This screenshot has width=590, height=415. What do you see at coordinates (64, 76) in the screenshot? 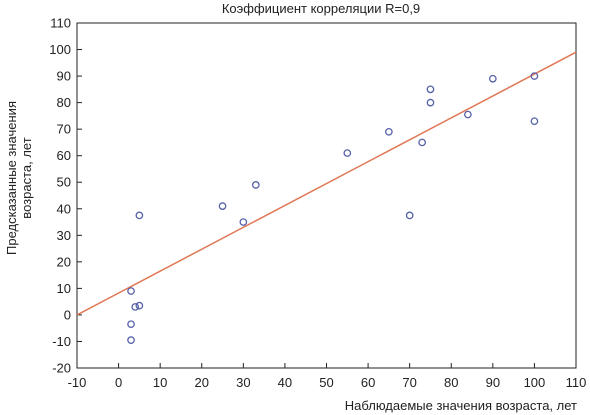
I see `y-tick-label: 90` at bounding box center [64, 76].